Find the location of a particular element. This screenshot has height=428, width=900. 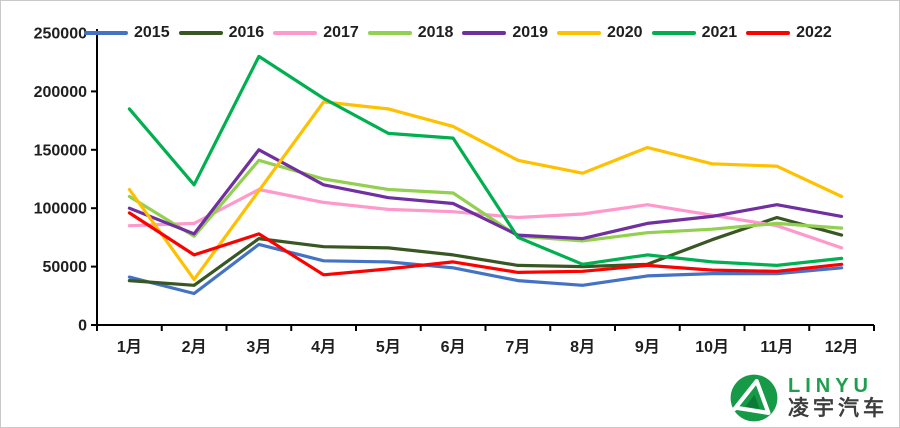

y-tick-label: 150000 is located at coordinates (60, 150).